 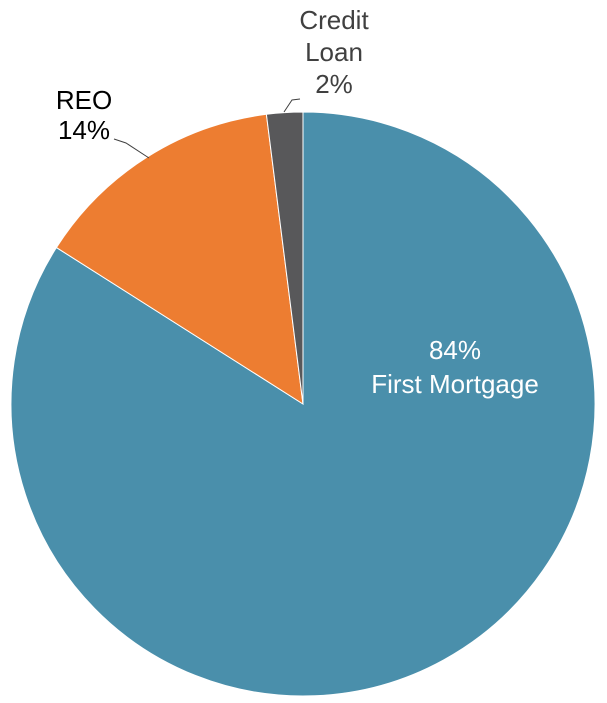 What do you see at coordinates (292, 105) in the screenshot?
I see `leader-line-credit-loan` at bounding box center [292, 105].